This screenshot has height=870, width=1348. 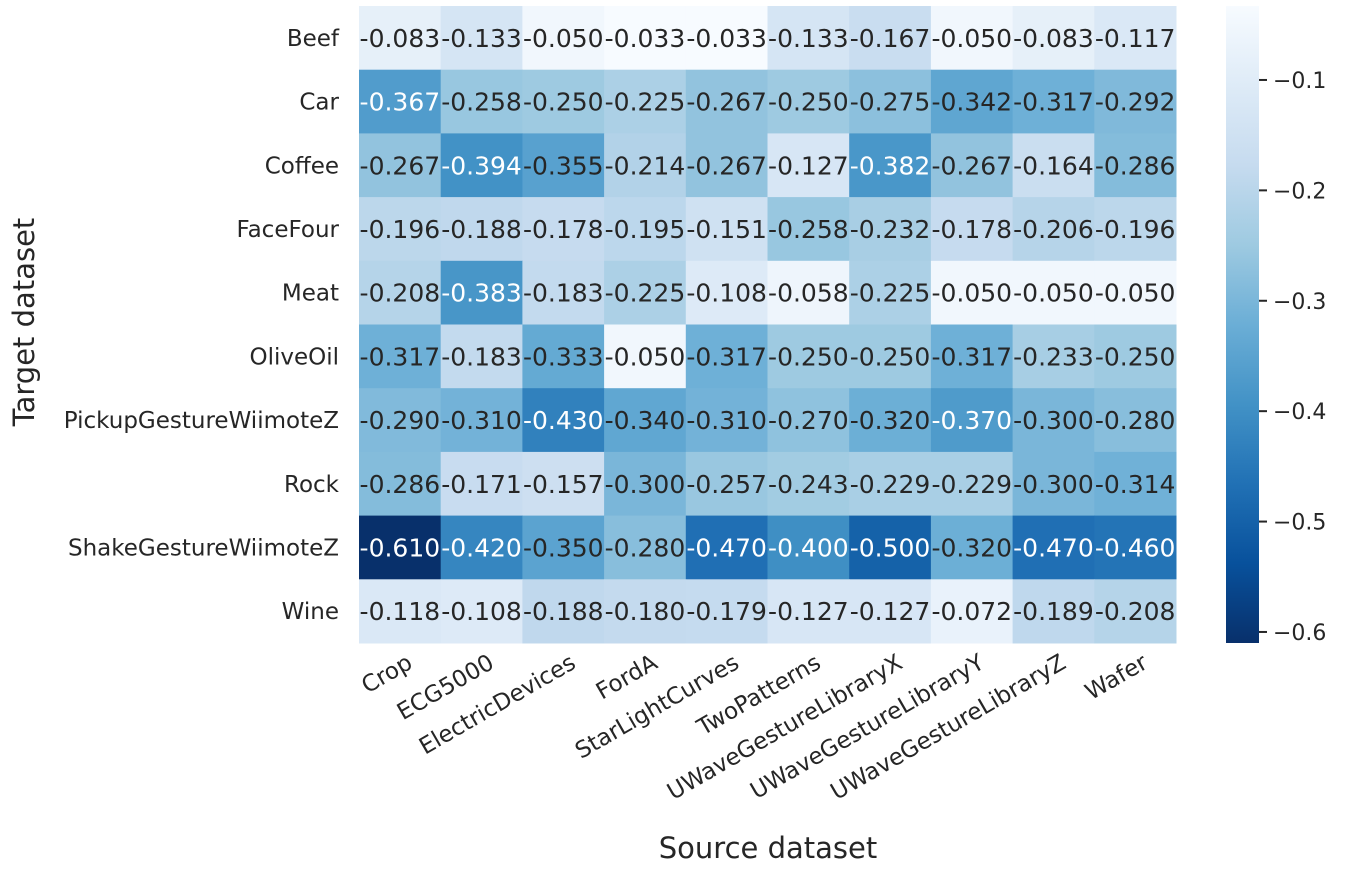 What do you see at coordinates (1135, 165) in the screenshot?
I see `heatmap-cell-label: -0.286` at bounding box center [1135, 165].